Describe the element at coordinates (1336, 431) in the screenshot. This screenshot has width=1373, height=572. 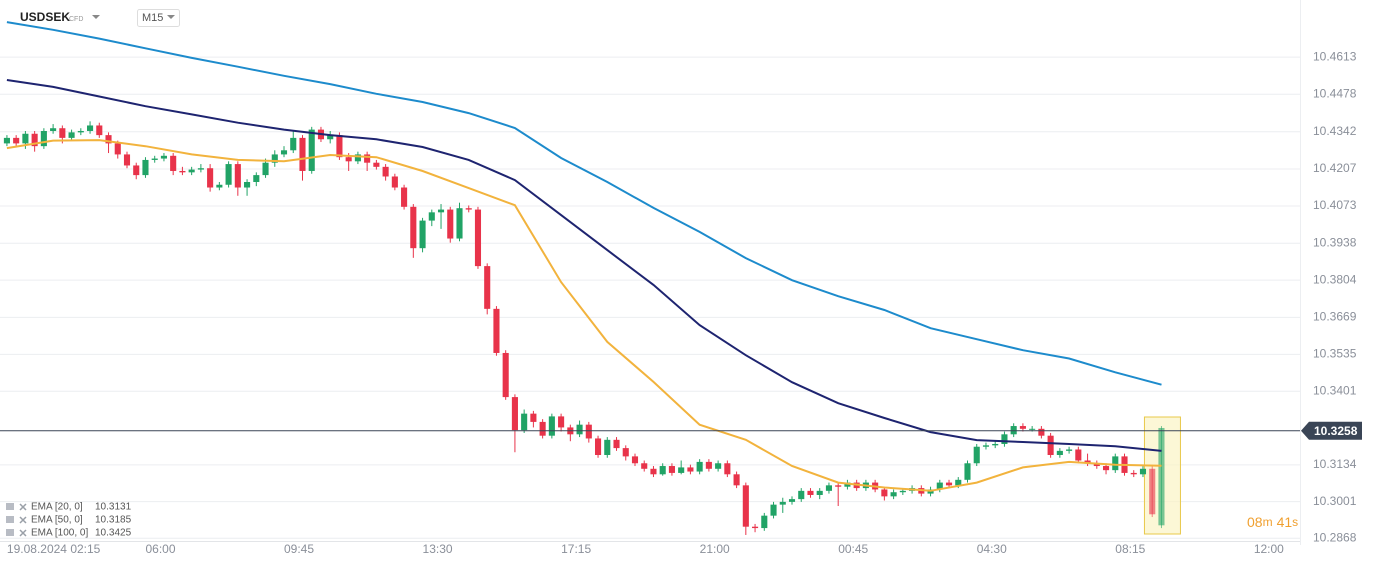
I see `current-price-label: 10.3258` at that location.